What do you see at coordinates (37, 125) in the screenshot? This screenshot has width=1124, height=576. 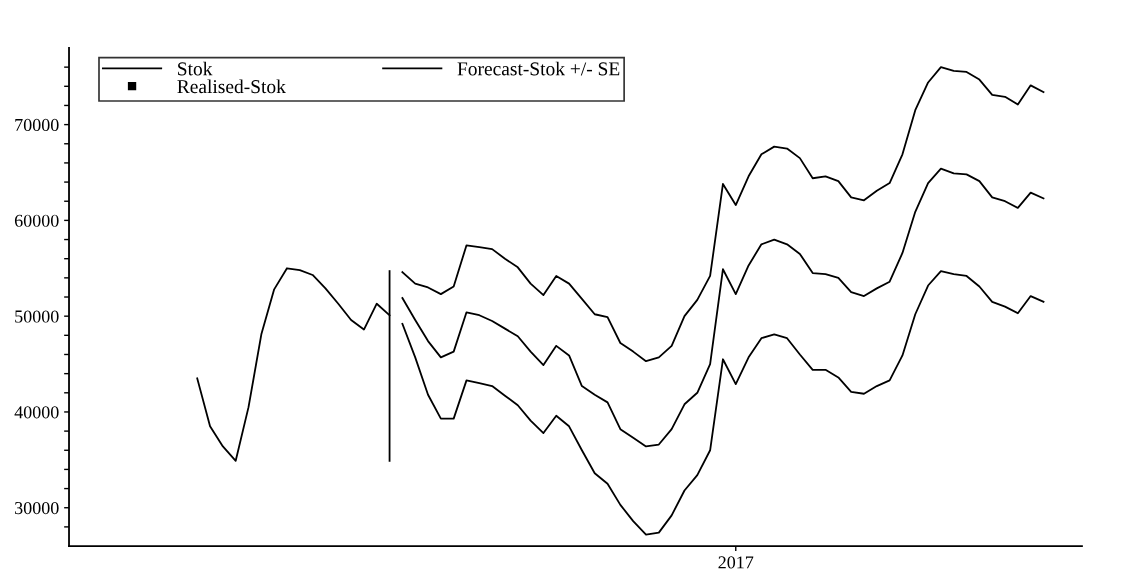 I see `y-tick-label: 70000` at bounding box center [37, 125].